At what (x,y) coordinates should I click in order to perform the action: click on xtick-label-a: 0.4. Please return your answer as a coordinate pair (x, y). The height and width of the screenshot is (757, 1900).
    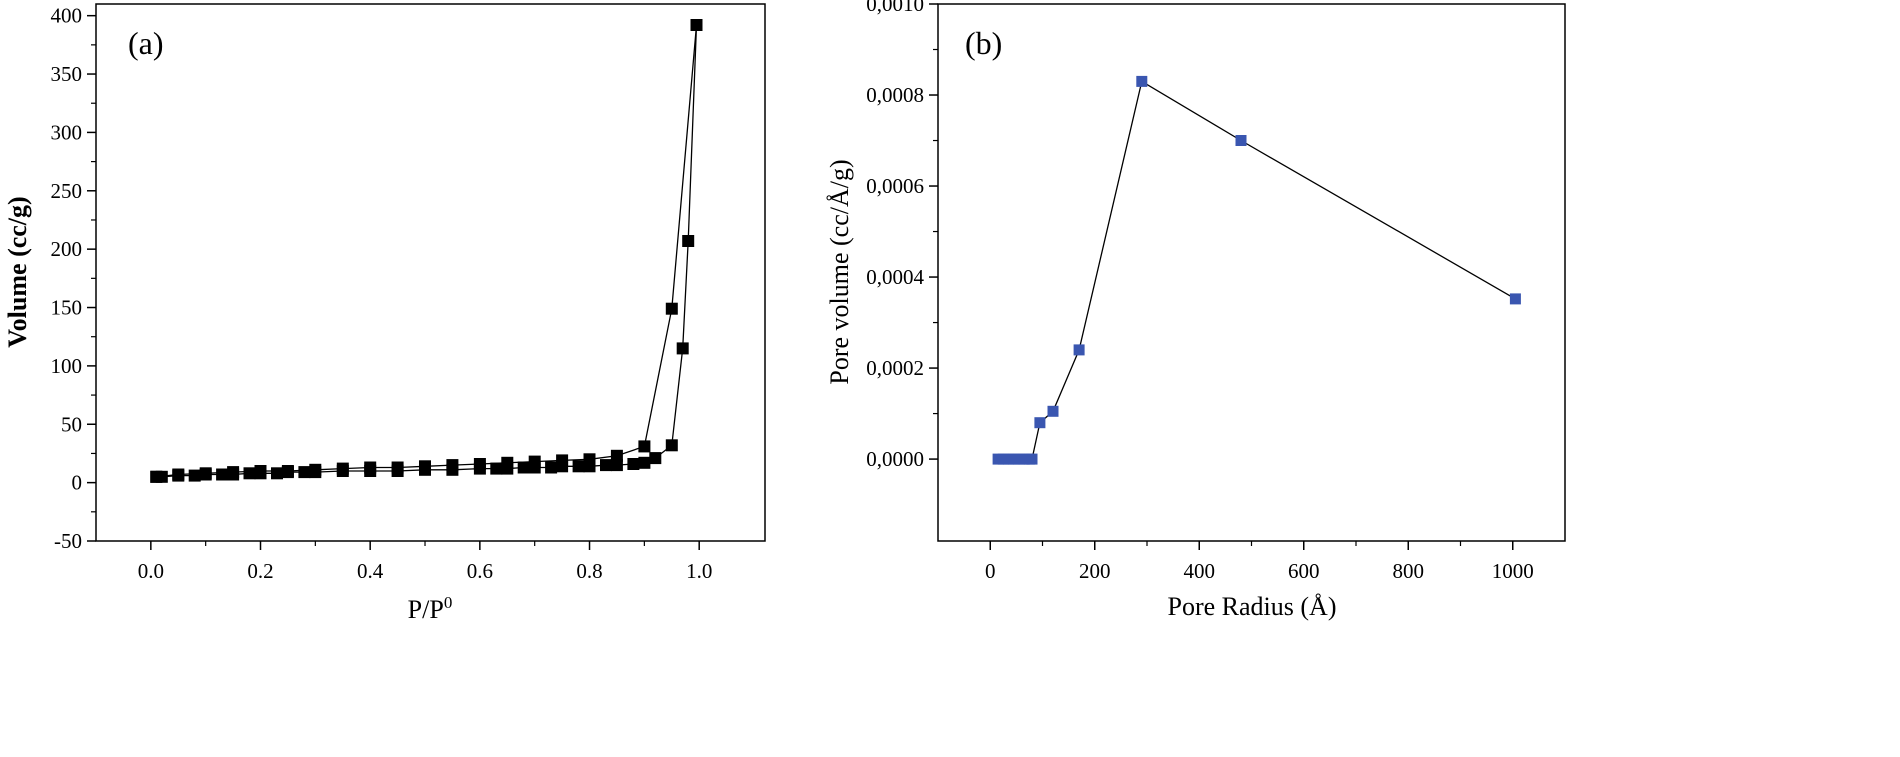
    Looking at the image, I should click on (370, 571).